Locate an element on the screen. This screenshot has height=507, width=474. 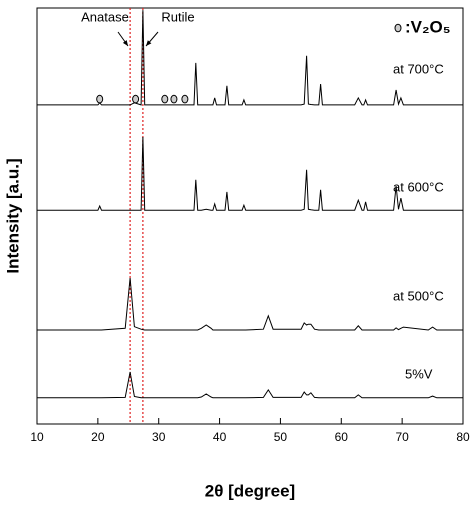
x-tick-label: 20 is located at coordinates (98, 437).